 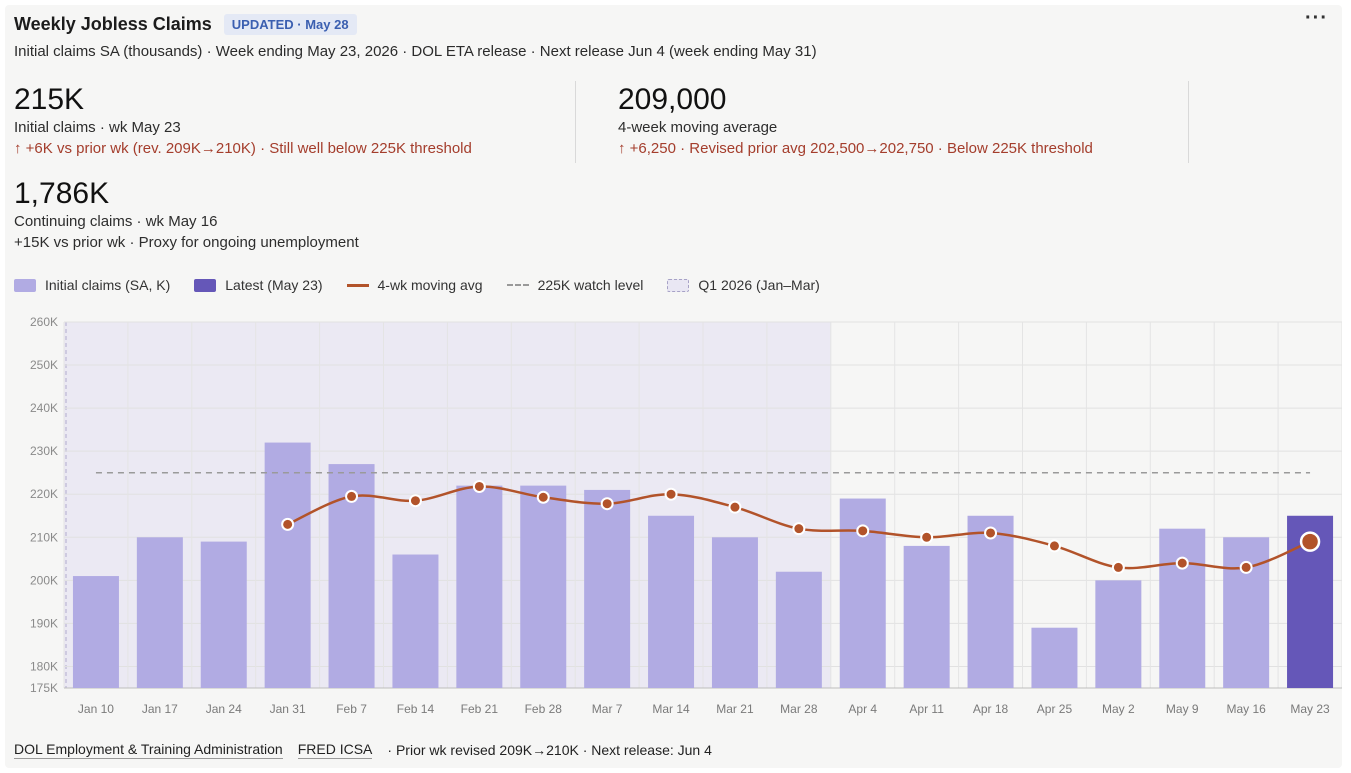 What do you see at coordinates (672, 99) in the screenshot?
I see `kpi-value: 209,000` at bounding box center [672, 99].